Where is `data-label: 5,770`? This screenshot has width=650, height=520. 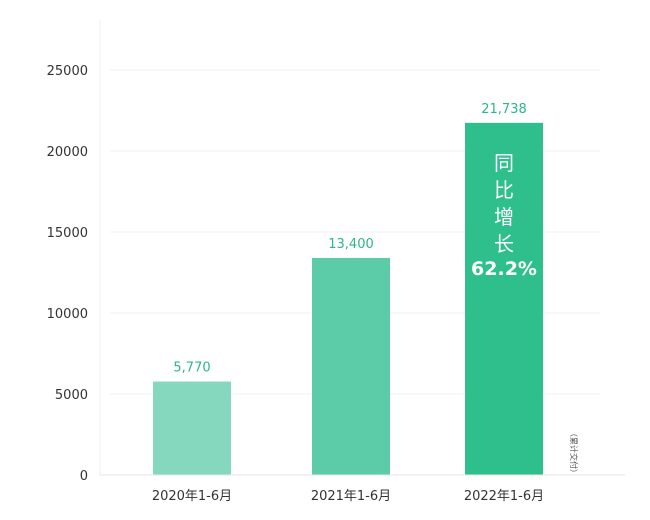 data-label: 5,770 is located at coordinates (191, 368).